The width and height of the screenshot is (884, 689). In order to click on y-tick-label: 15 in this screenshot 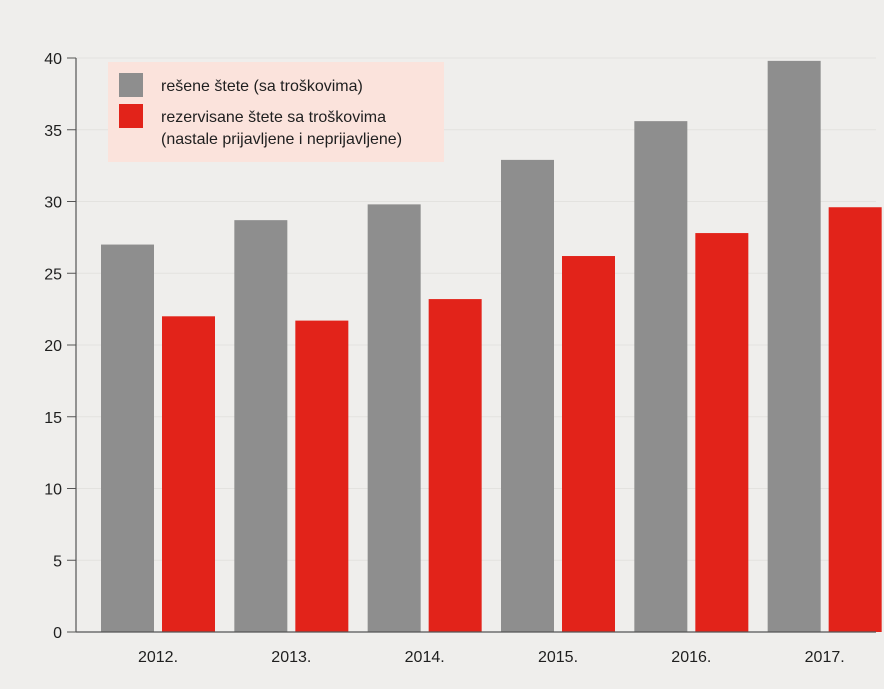, I will do `click(53, 418)`.